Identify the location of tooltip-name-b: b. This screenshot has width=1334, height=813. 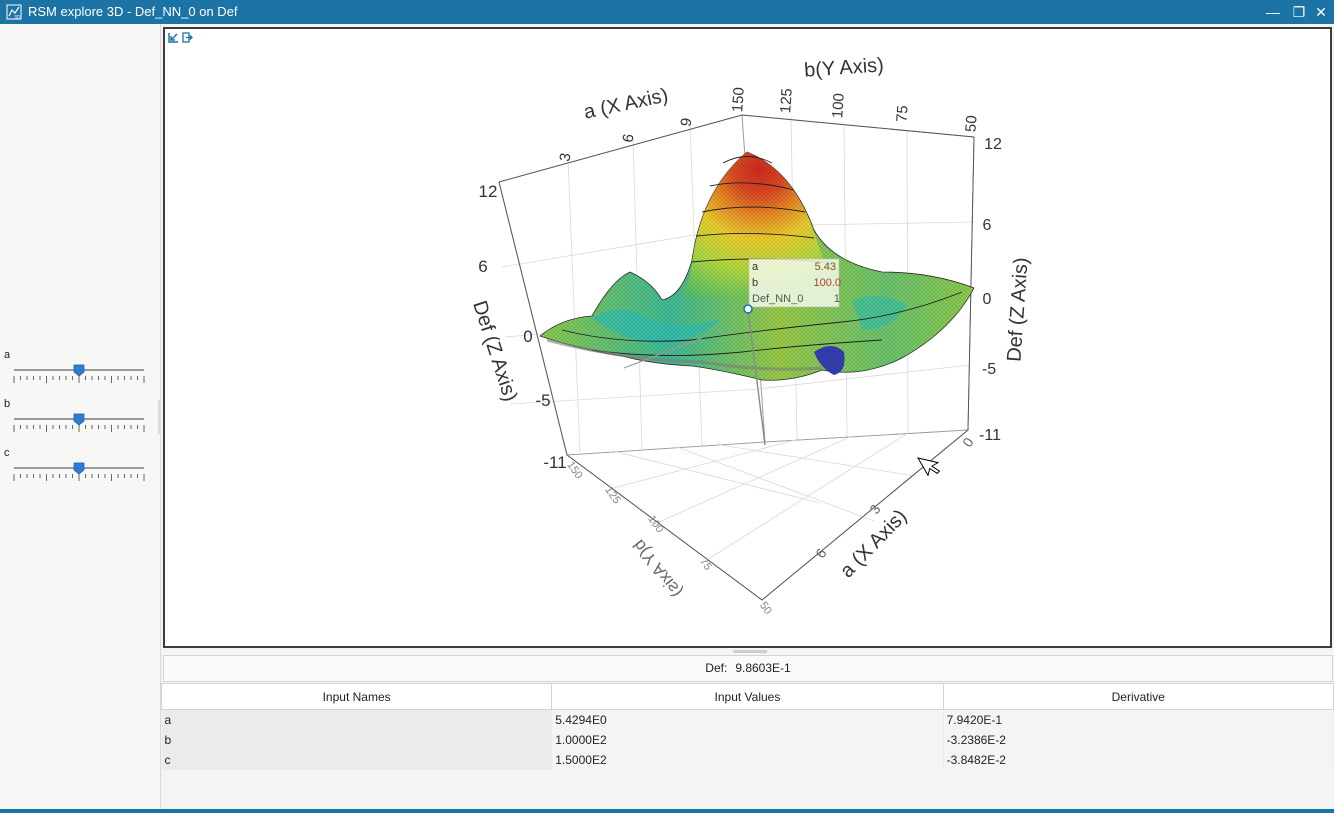
(755, 283).